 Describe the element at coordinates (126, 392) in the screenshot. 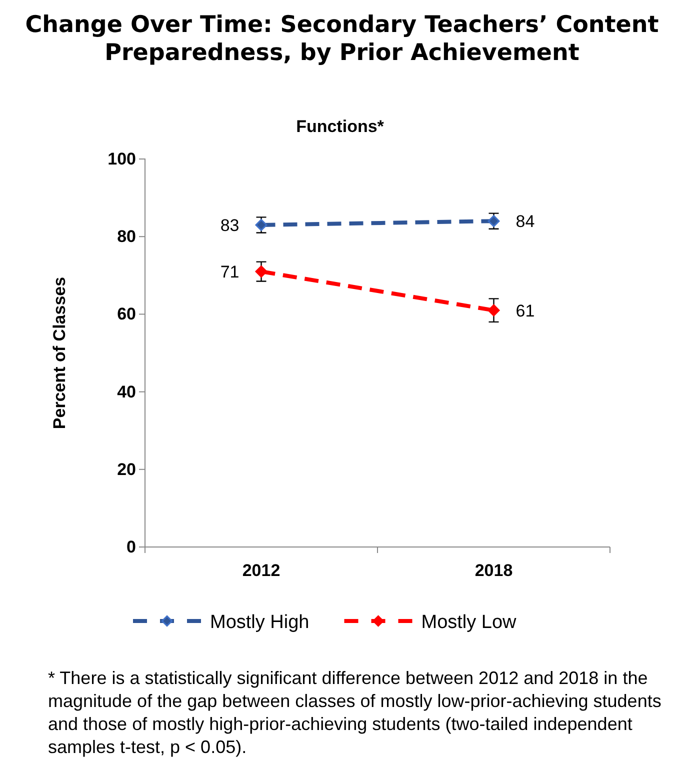

I see `y-tick-label: 40` at that location.